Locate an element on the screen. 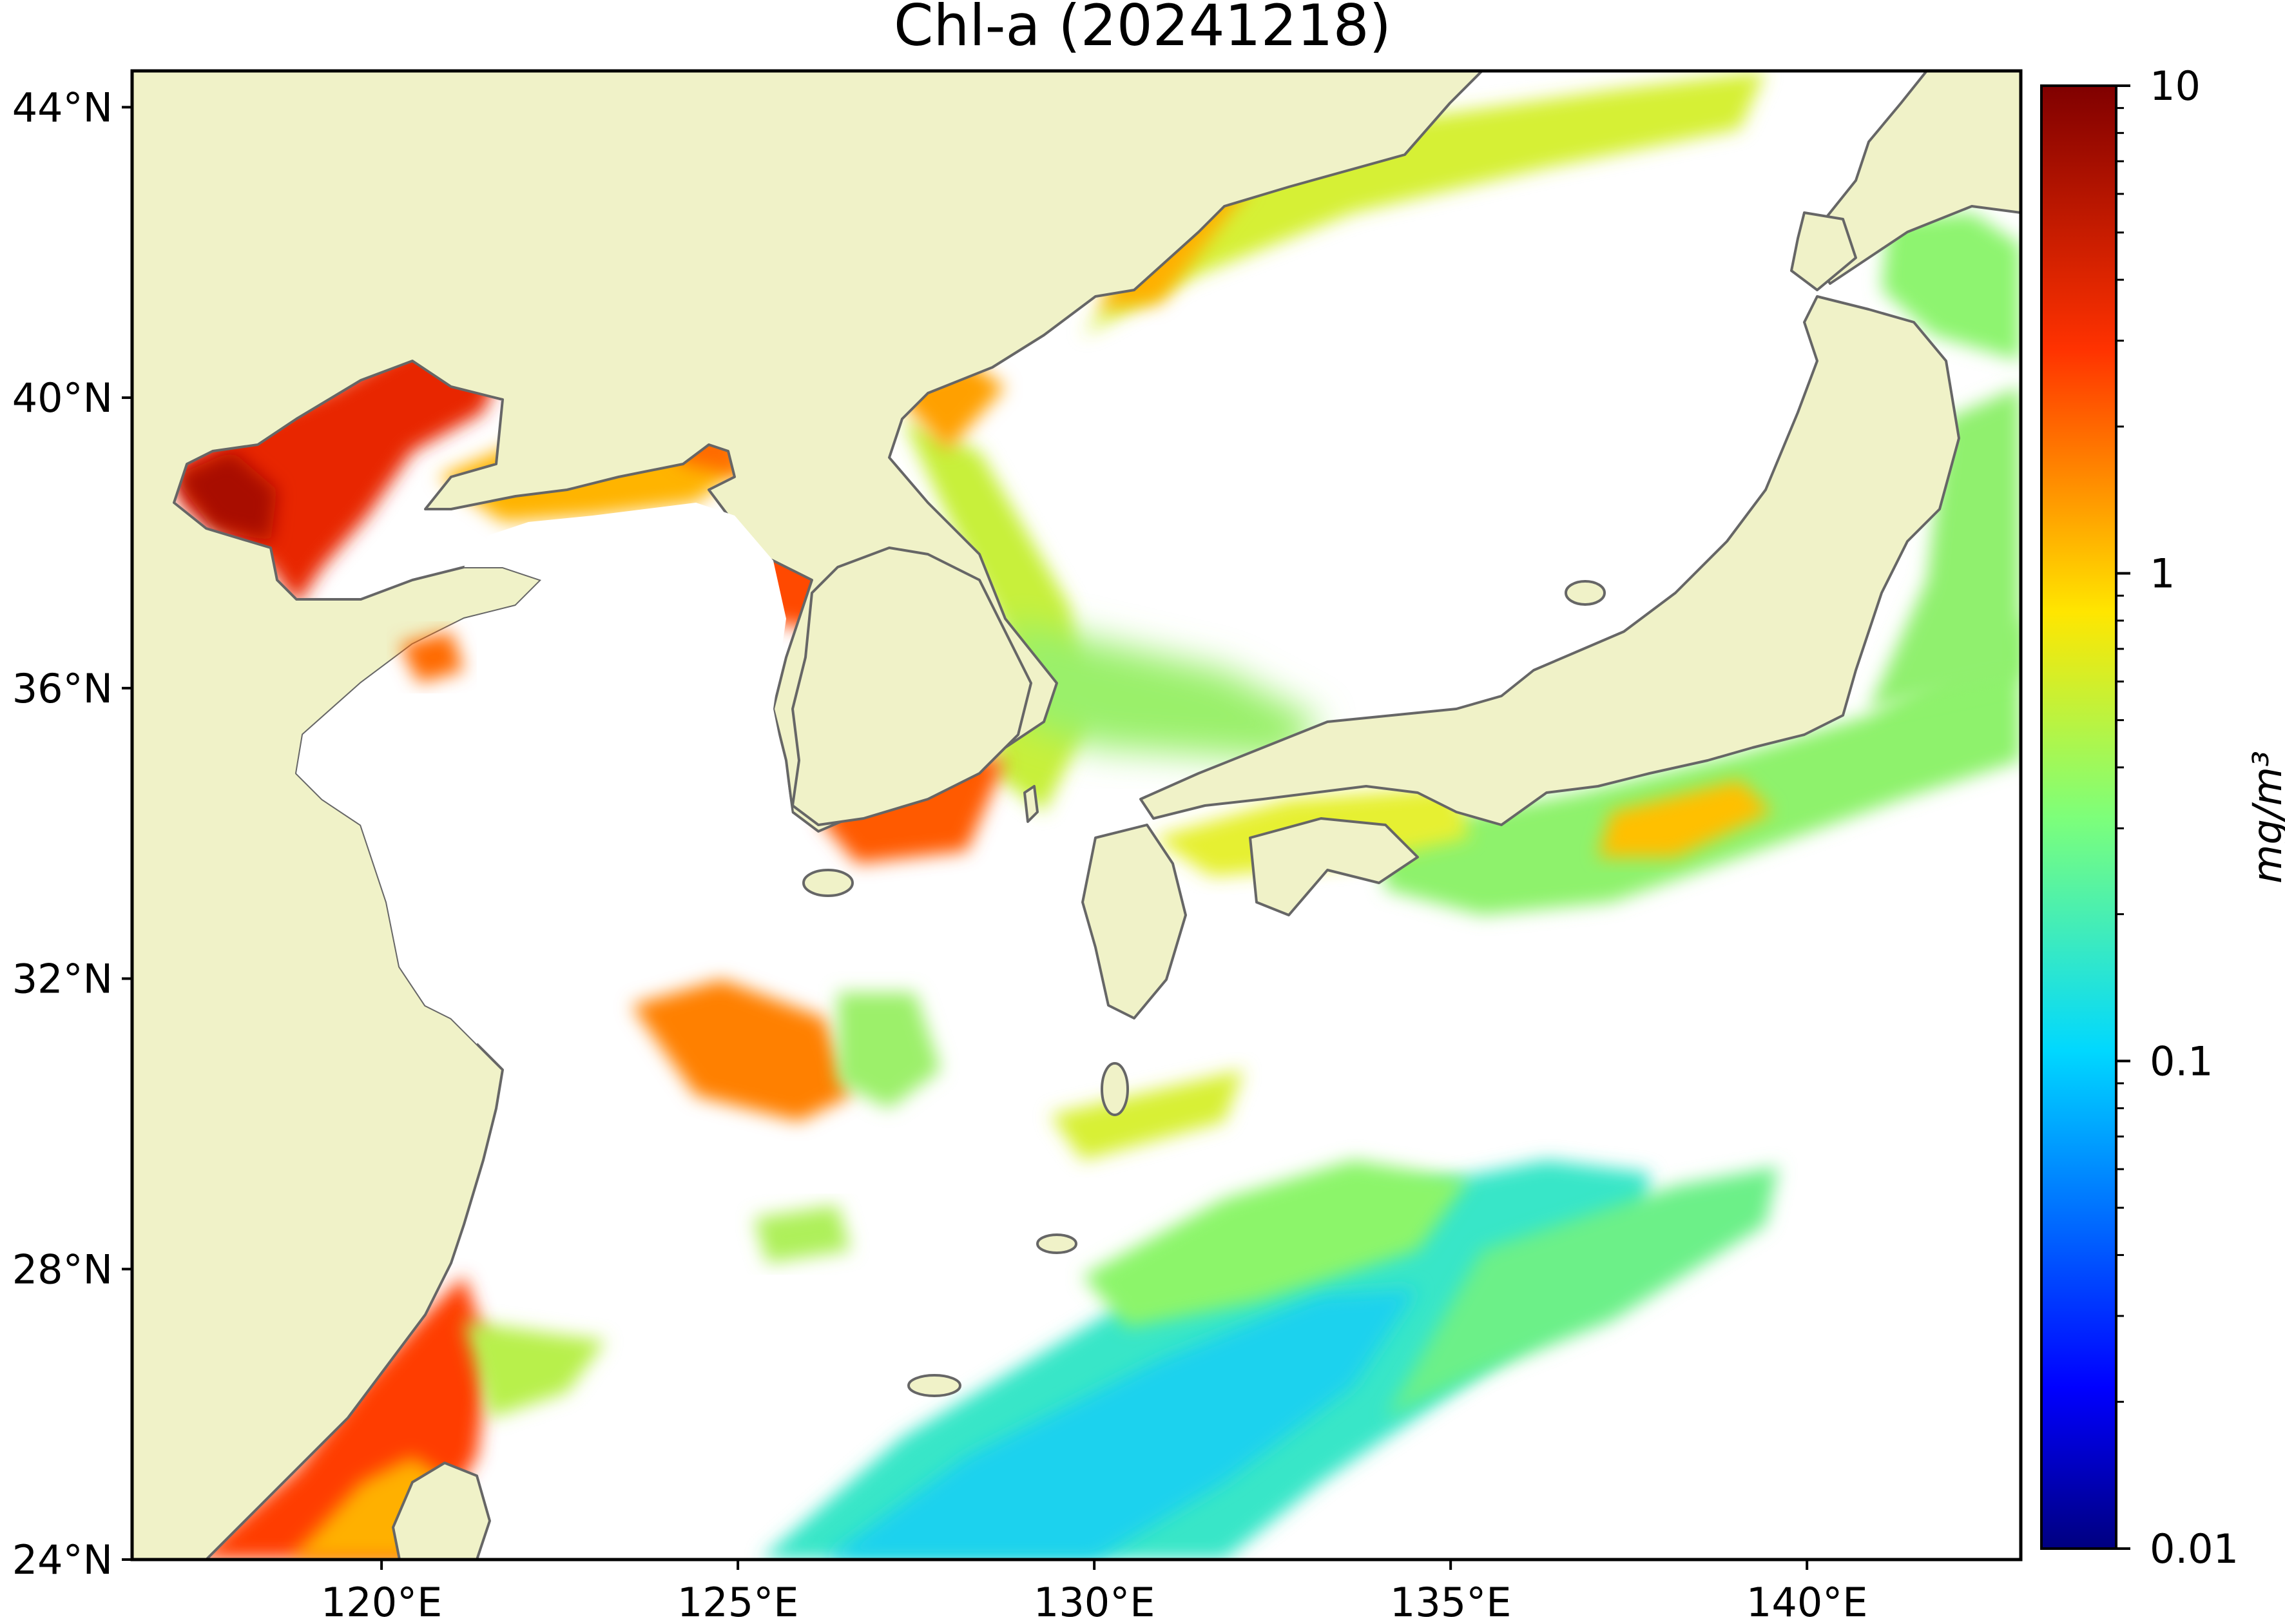 Image resolution: width=2285 pixels, height=1624 pixels. sea-yellow-sea-chl-west is located at coordinates (432, 657).